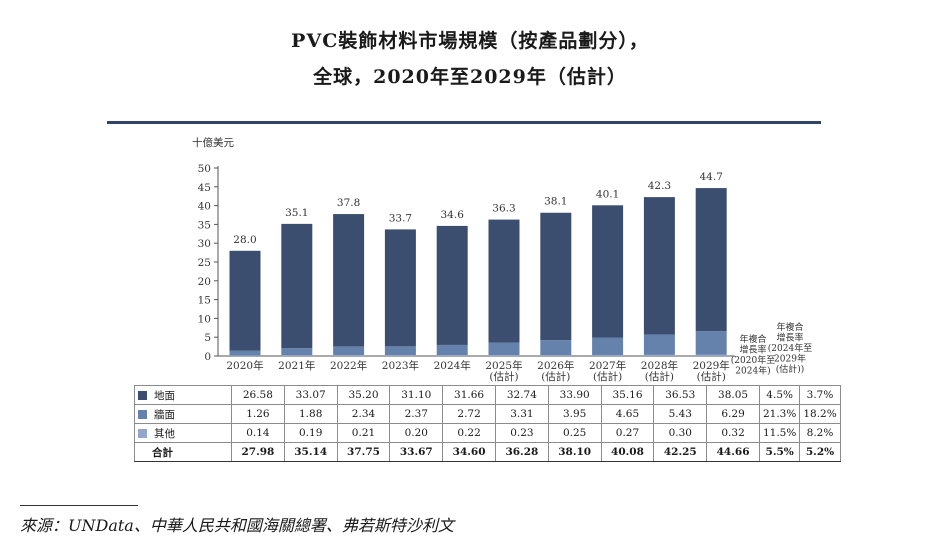 The image size is (940, 542). I want to click on table-cell: 33.07, so click(310, 395).